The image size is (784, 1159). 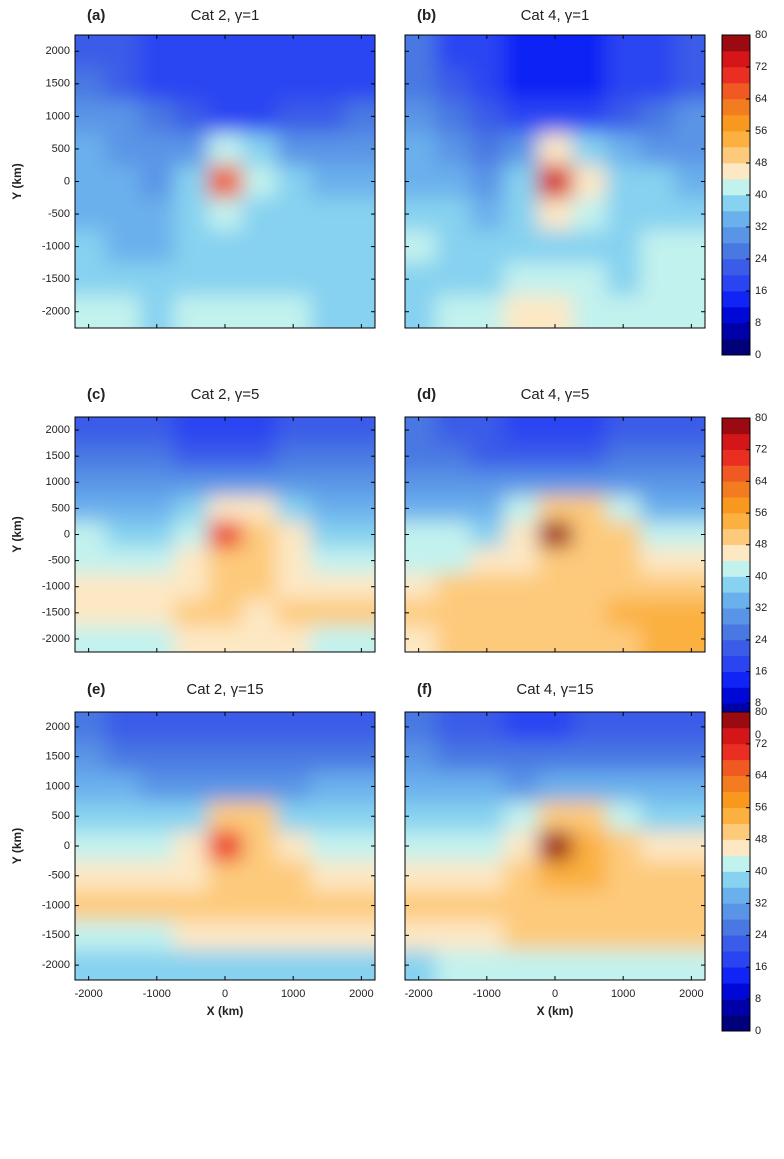 What do you see at coordinates (58, 757) in the screenshot?
I see `y-tick-label: 1500` at bounding box center [58, 757].